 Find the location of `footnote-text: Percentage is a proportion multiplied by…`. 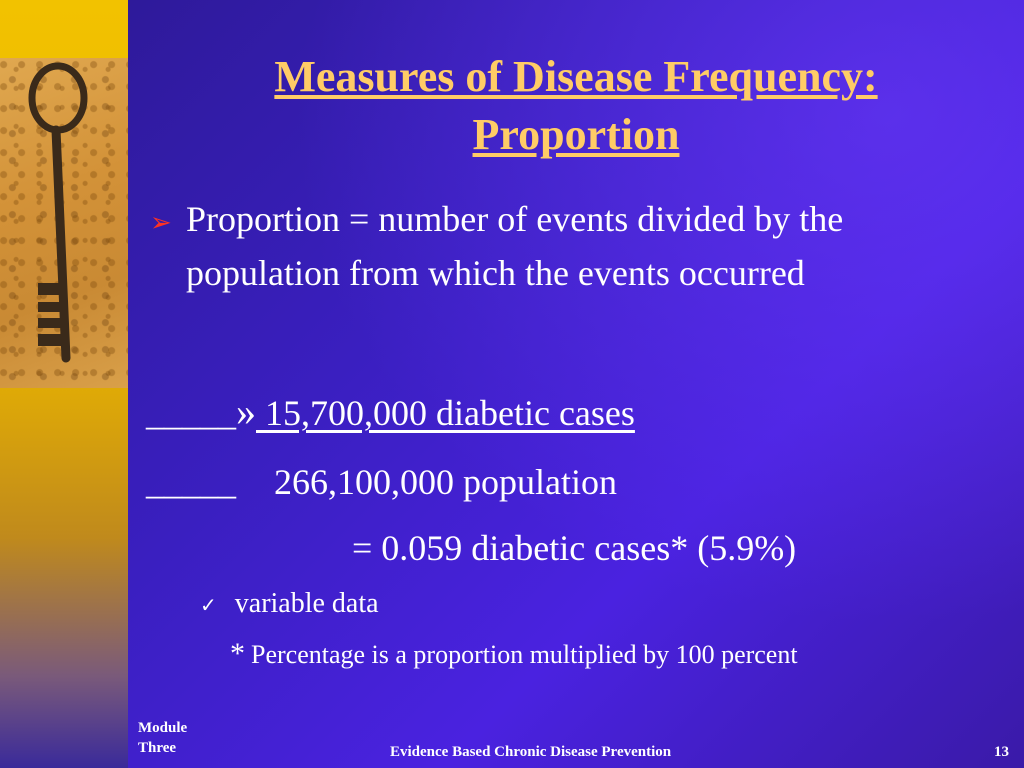

footnote-text: Percentage is a proportion multiplied by… is located at coordinates (524, 654).